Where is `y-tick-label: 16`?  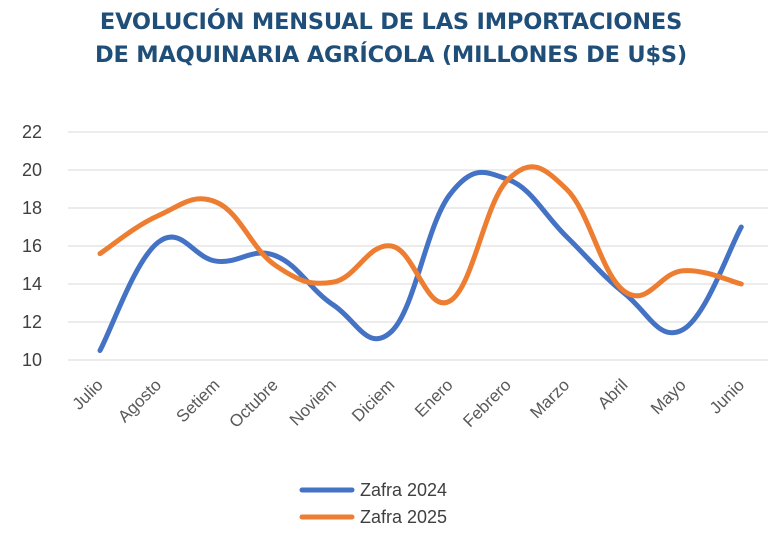
y-tick-label: 16 is located at coordinates (32, 246).